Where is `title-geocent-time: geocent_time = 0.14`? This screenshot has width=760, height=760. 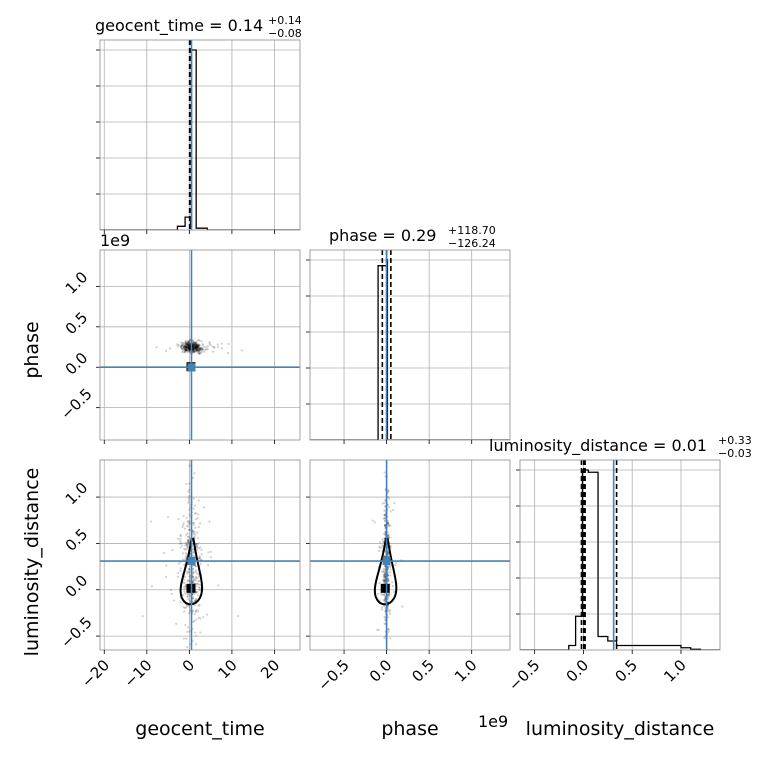 title-geocent-time: geocent_time = 0.14 is located at coordinates (179, 26).